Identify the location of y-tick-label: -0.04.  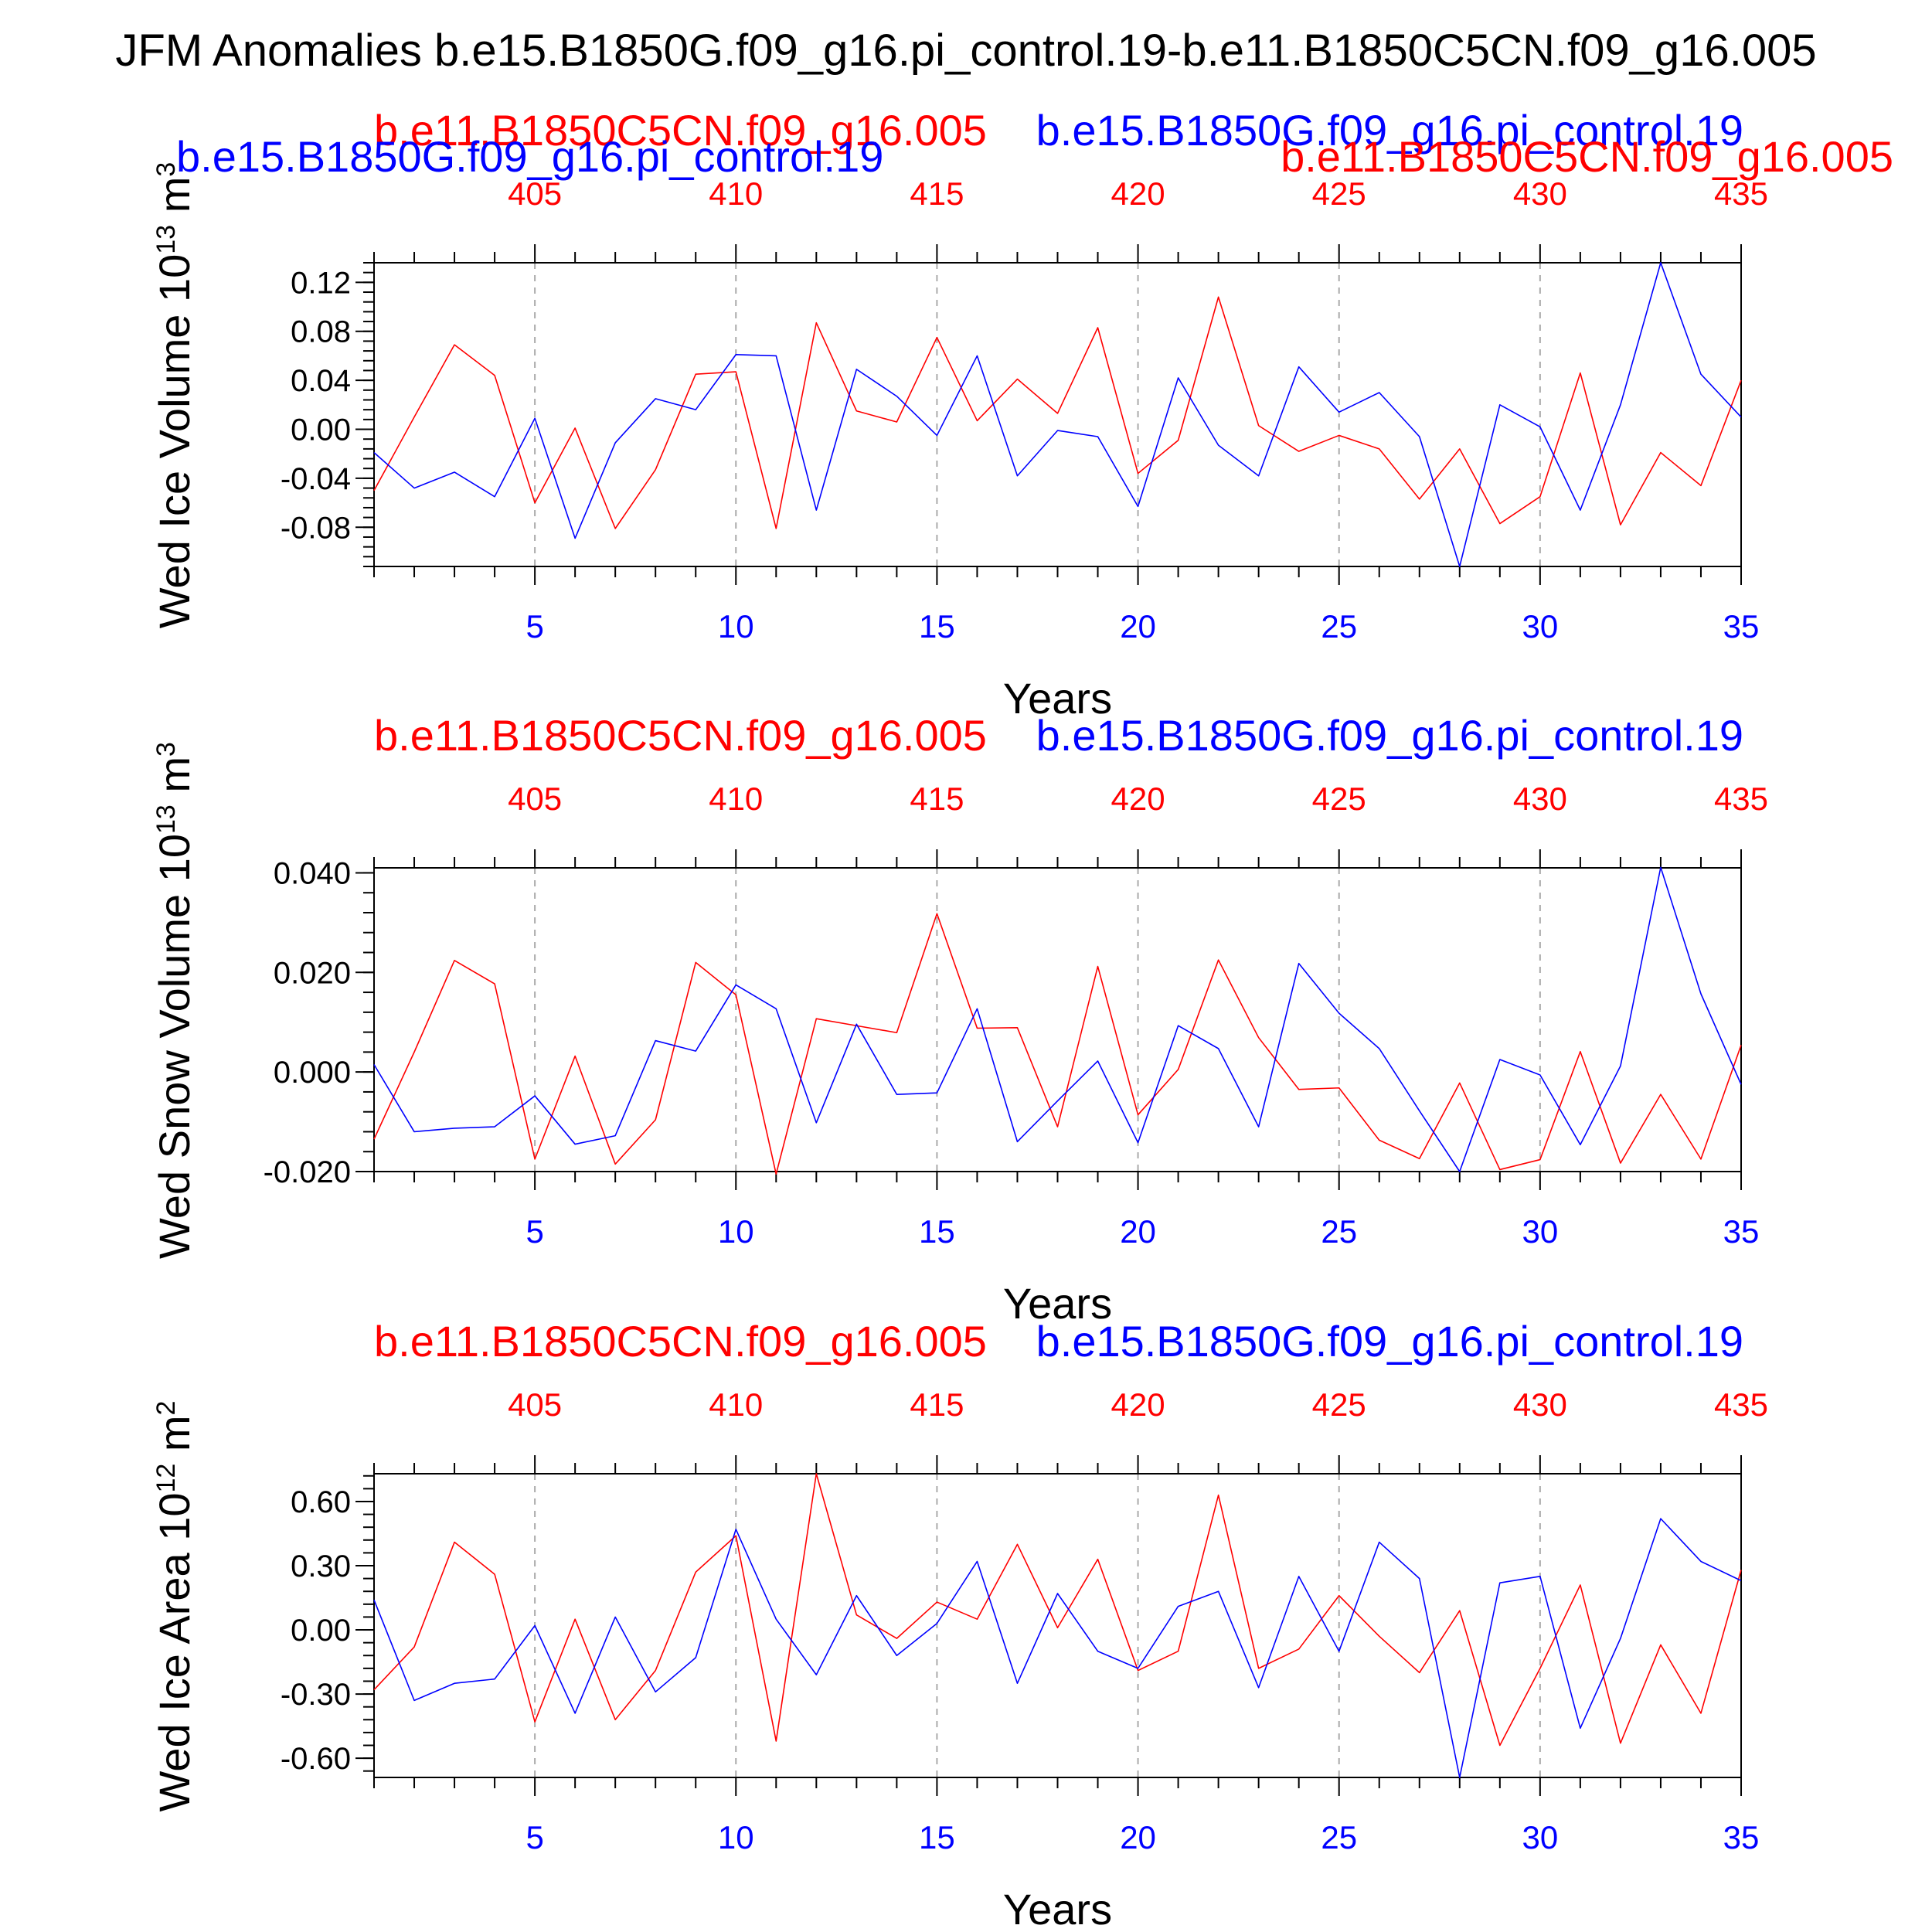
(316, 479).